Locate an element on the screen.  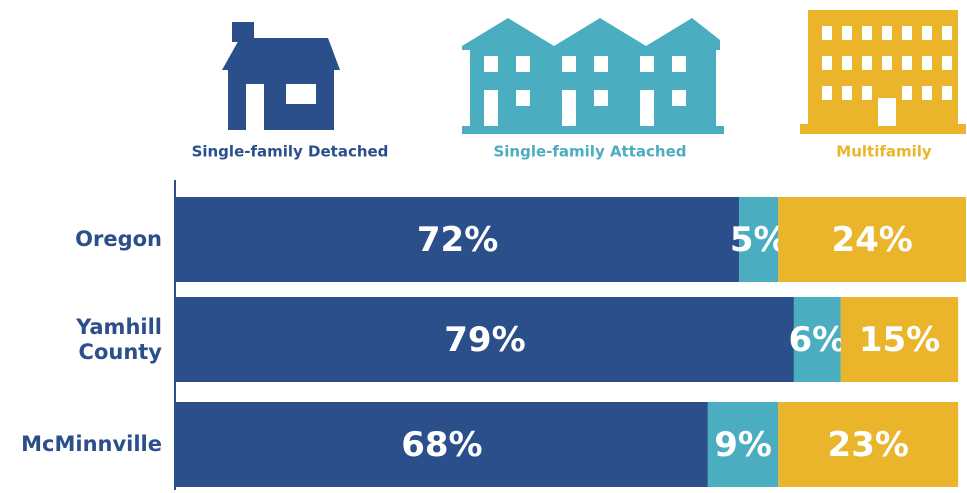
value-label: 9% is located at coordinates (743, 445).